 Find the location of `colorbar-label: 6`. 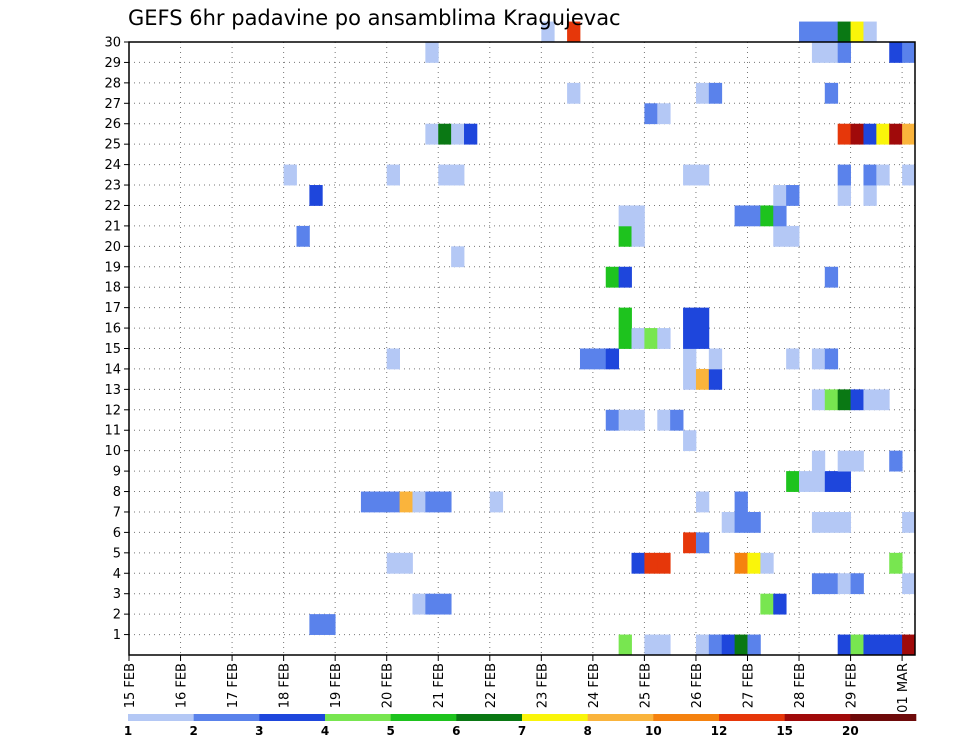

colorbar-label: 6 is located at coordinates (456, 731).